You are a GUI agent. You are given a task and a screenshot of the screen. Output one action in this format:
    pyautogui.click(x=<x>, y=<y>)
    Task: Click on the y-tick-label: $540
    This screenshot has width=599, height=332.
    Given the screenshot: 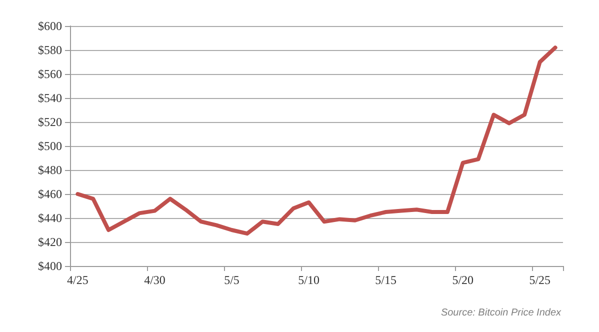 What is the action you would take?
    pyautogui.click(x=50, y=98)
    